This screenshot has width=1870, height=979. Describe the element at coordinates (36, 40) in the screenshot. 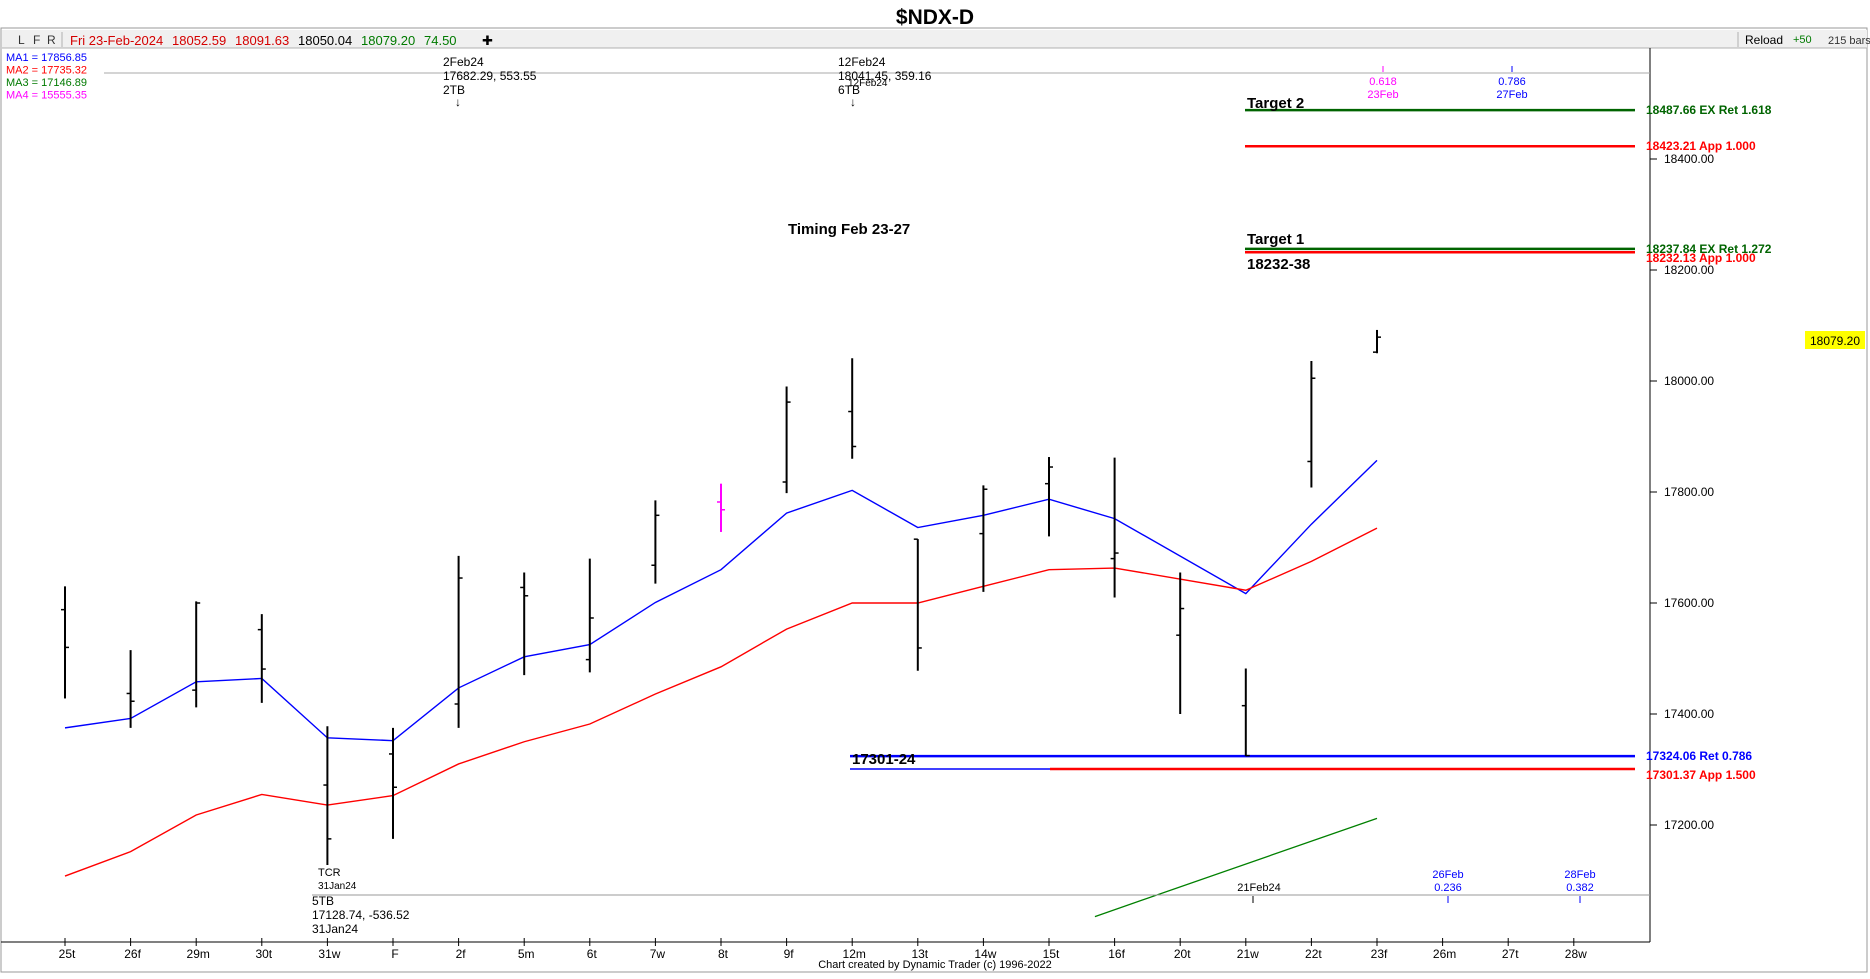

I see `toolbar-button-f: F` at that location.